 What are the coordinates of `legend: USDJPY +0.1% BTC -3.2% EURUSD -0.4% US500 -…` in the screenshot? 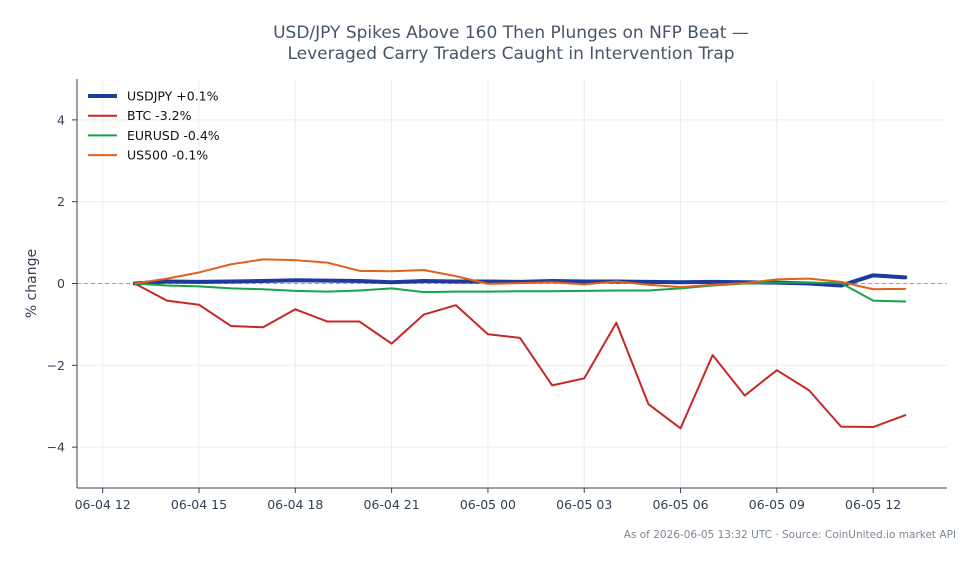 It's located at (154, 126).